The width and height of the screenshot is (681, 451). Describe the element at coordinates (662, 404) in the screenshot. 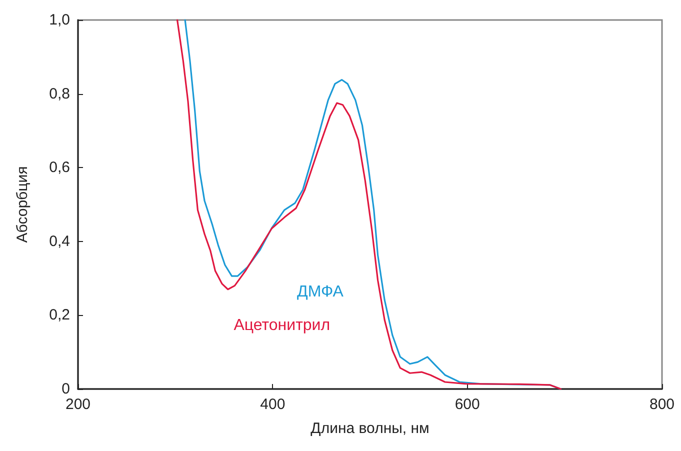

I see `x-tick-label: 800` at that location.